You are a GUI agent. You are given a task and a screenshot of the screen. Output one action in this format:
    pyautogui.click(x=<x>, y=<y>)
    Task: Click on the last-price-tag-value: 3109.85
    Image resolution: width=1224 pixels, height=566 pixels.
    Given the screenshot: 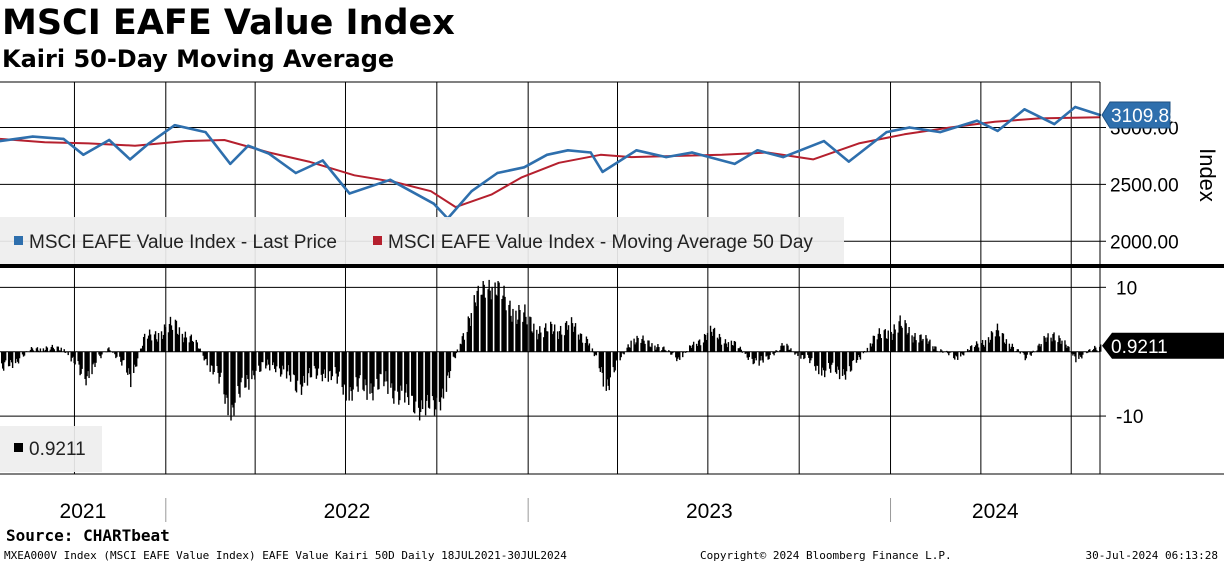 What is the action you would take?
    pyautogui.click(x=1145, y=116)
    